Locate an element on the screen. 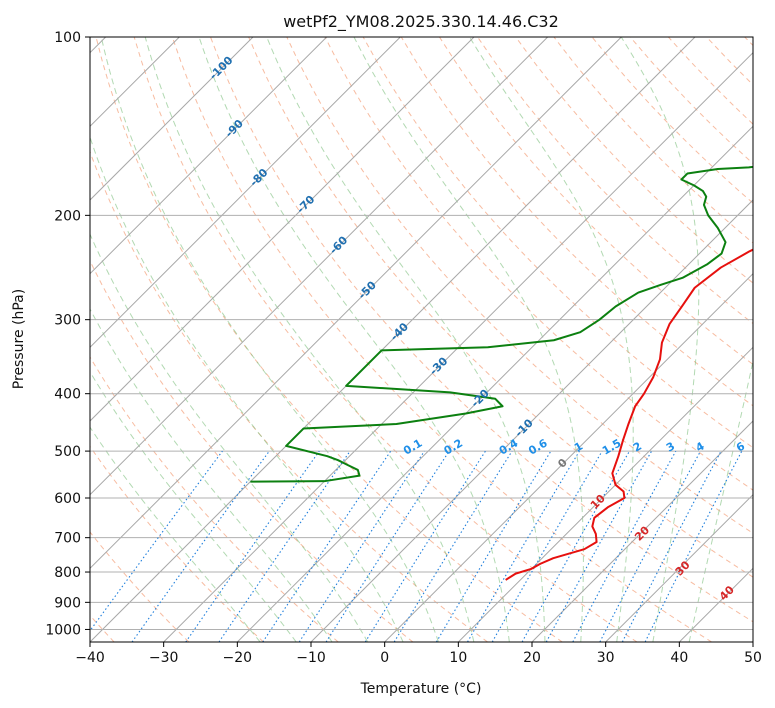  x-tick-label: −40 is located at coordinates (90, 658).